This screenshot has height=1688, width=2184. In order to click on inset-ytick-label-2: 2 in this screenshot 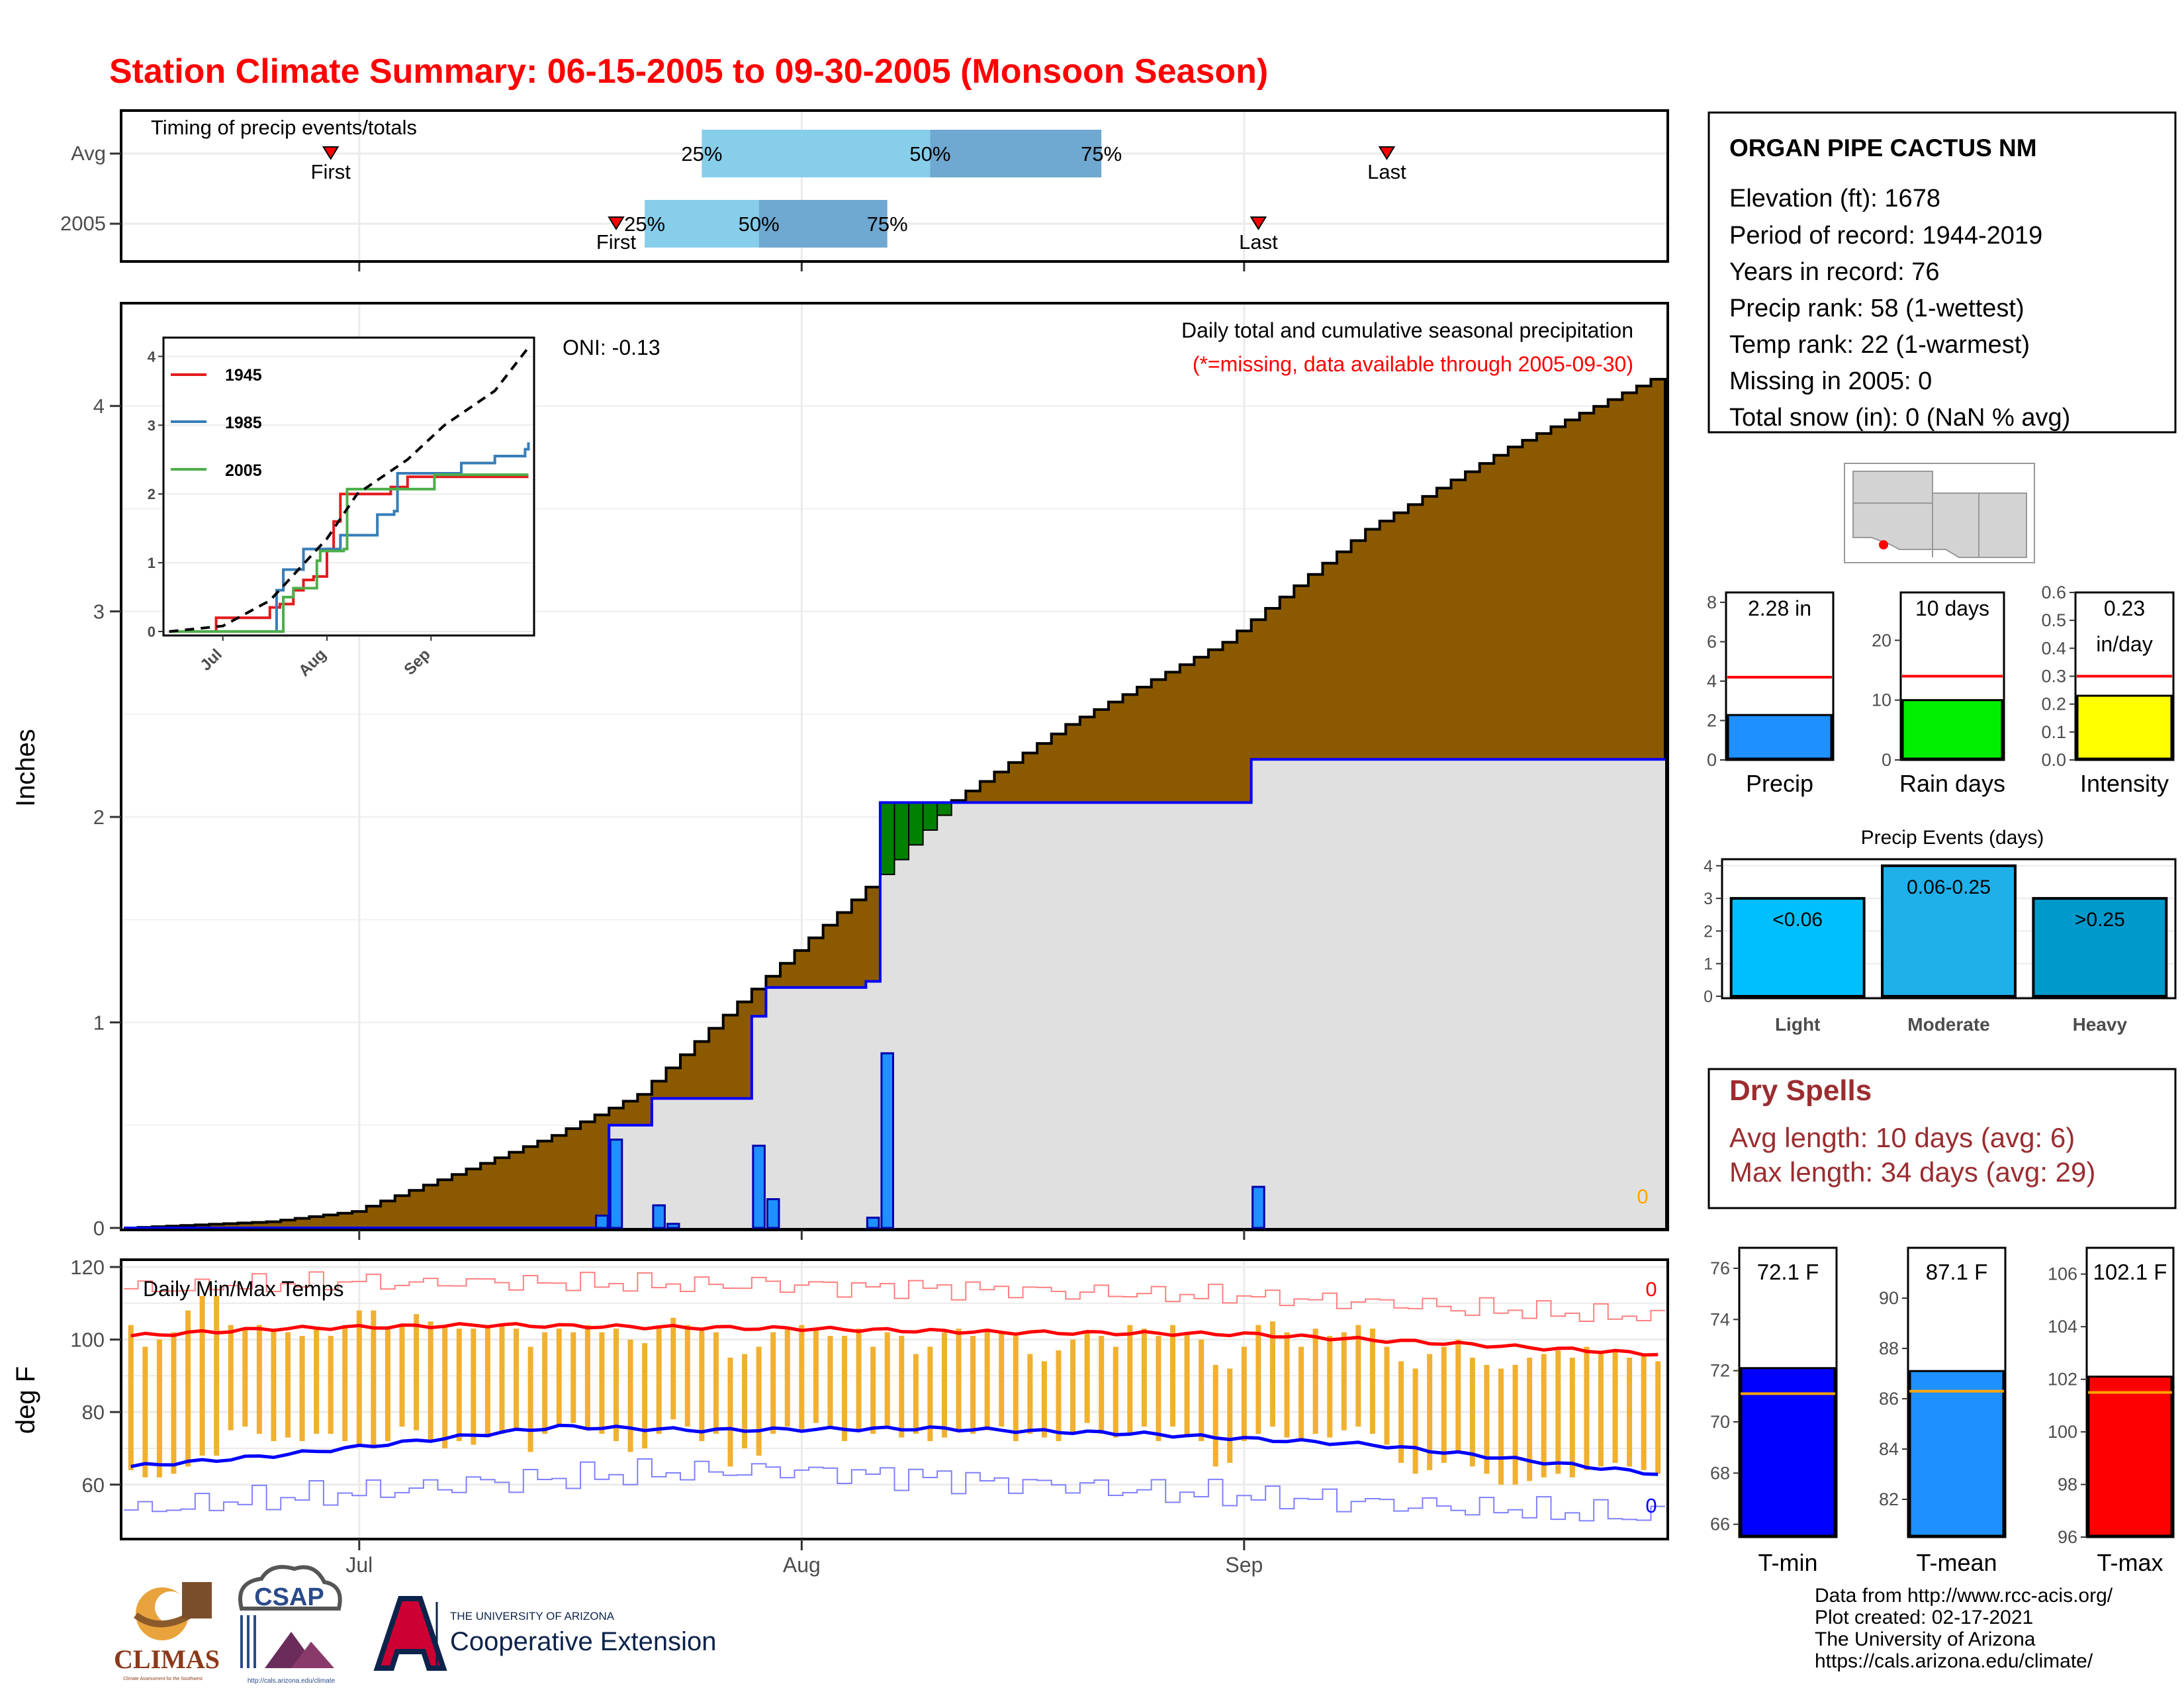, I will do `click(152, 494)`.